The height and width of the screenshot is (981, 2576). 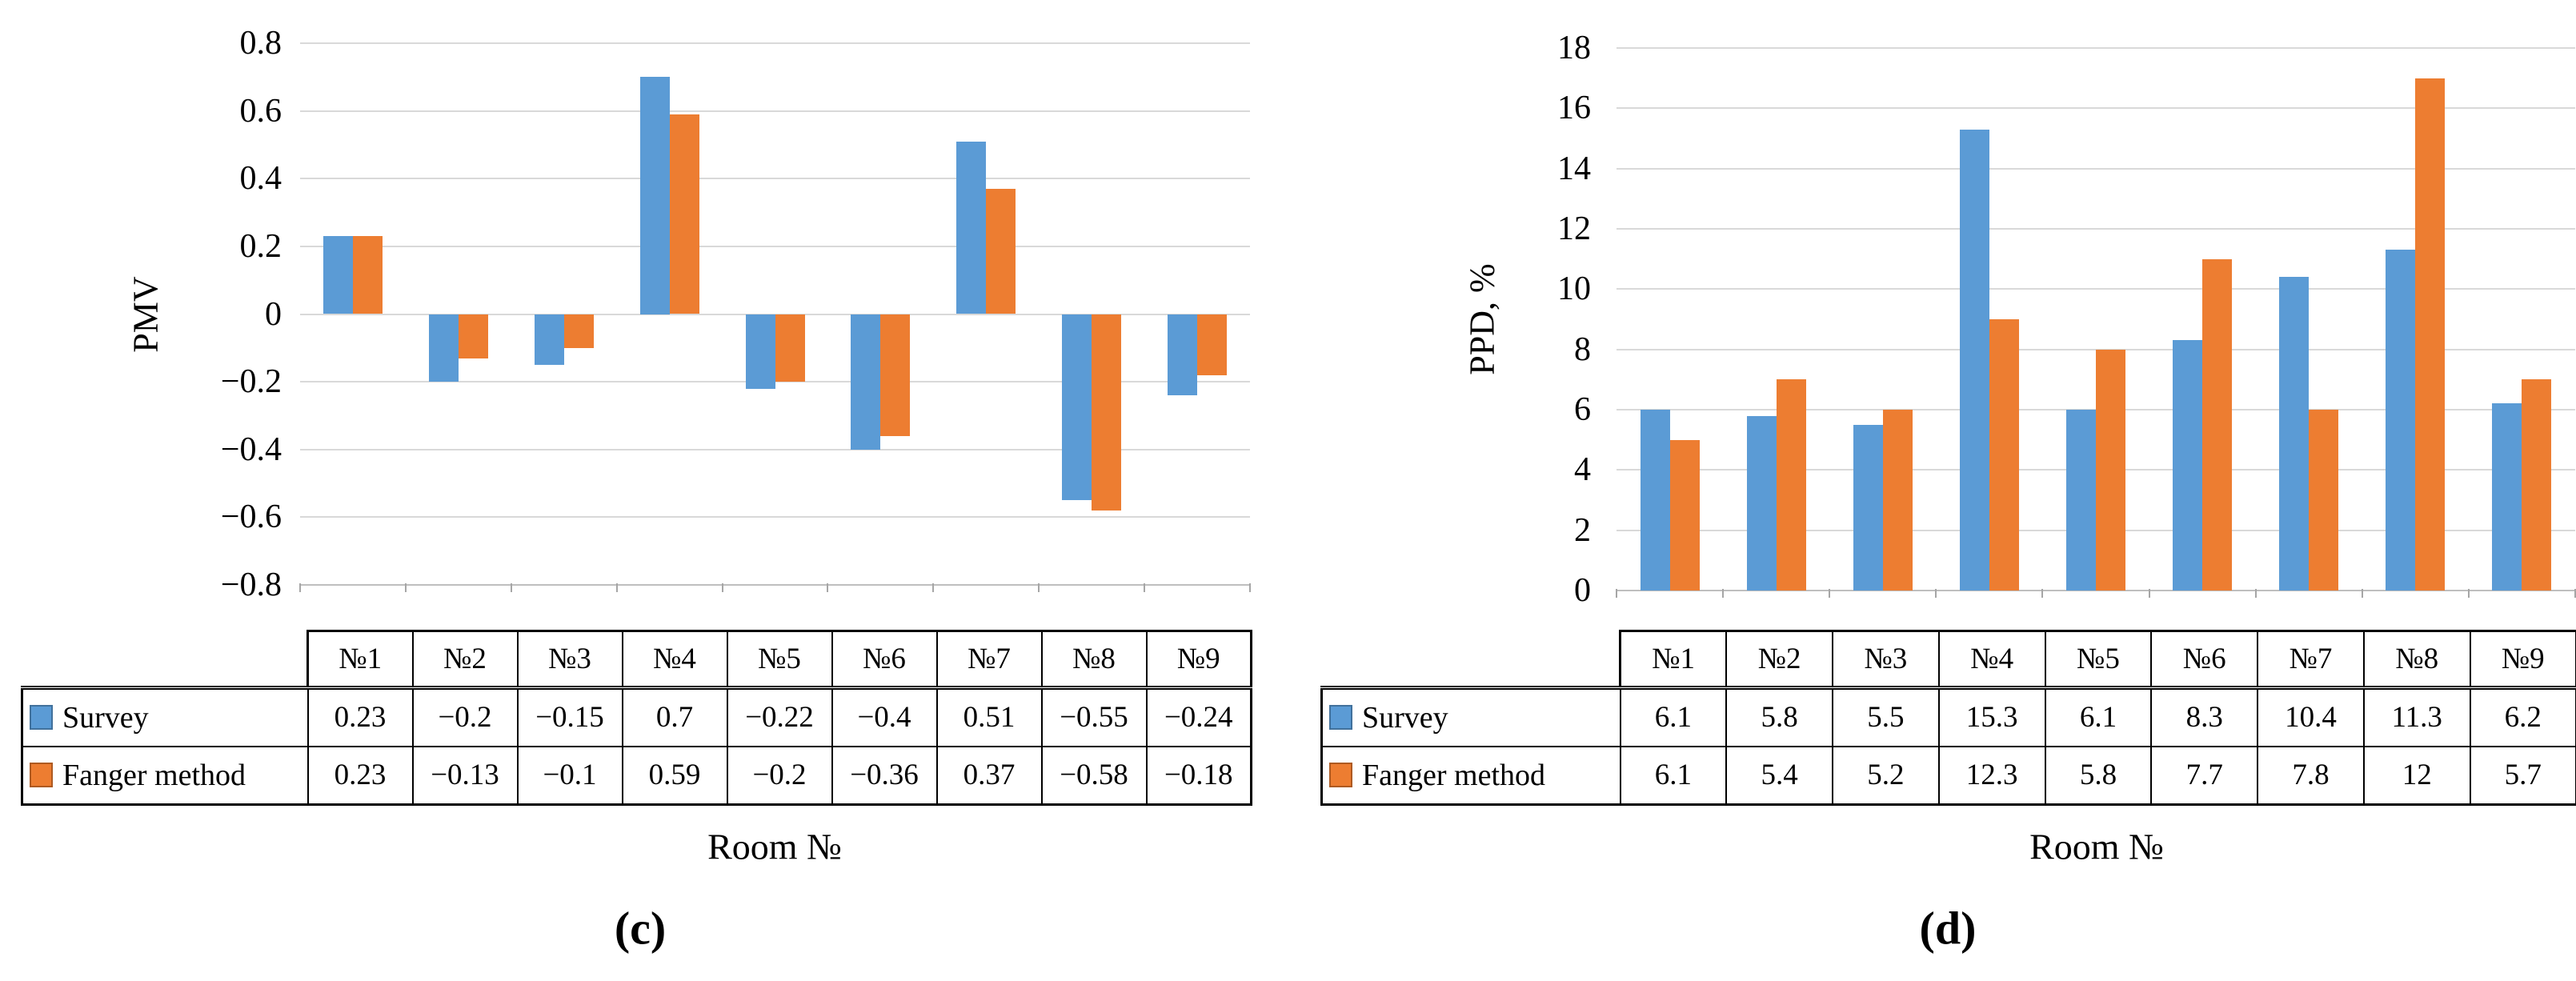 What do you see at coordinates (884, 659) in the screenshot?
I see `table-header-cell: №6` at bounding box center [884, 659].